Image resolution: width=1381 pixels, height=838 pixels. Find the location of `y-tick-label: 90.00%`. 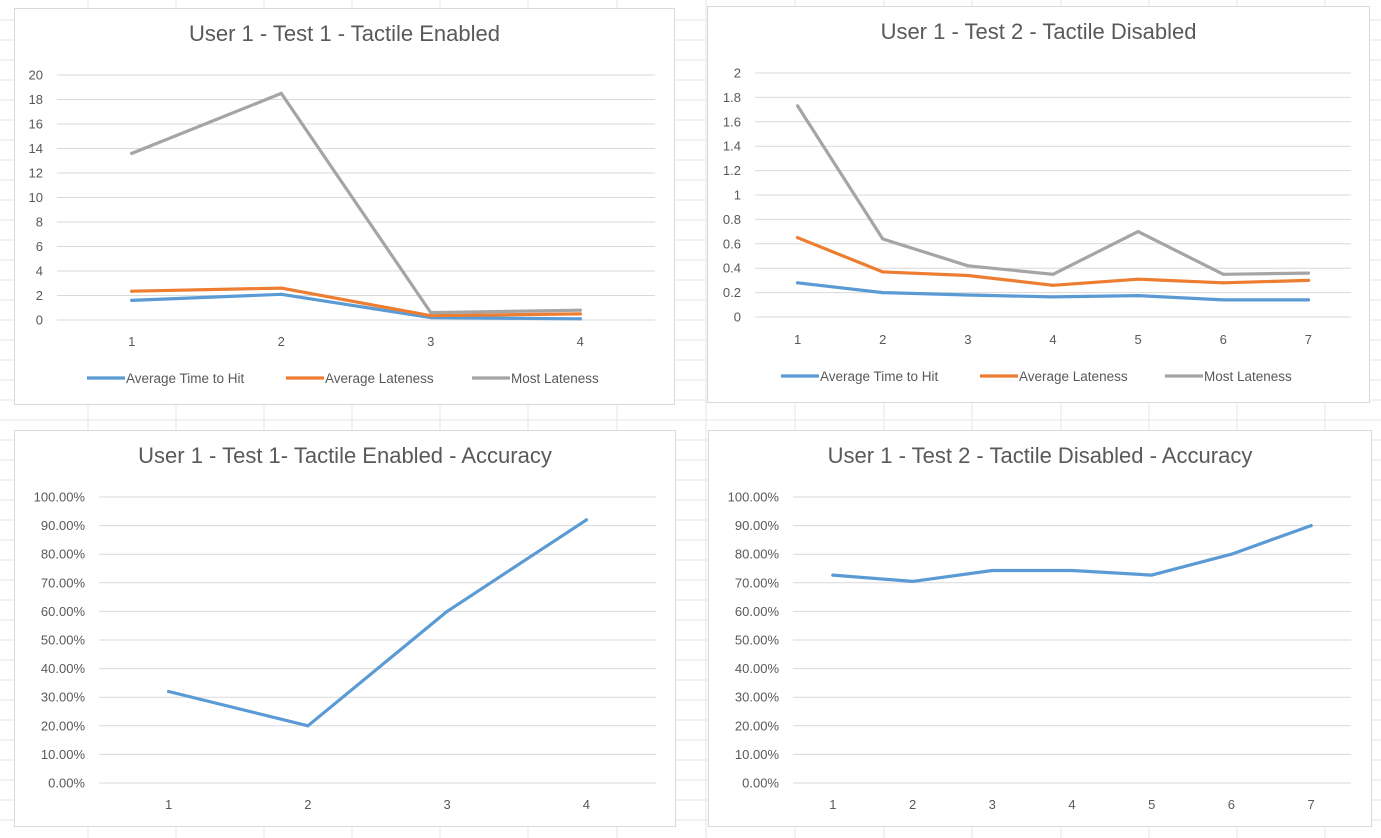

y-tick-label: 90.00% is located at coordinates (757, 525).